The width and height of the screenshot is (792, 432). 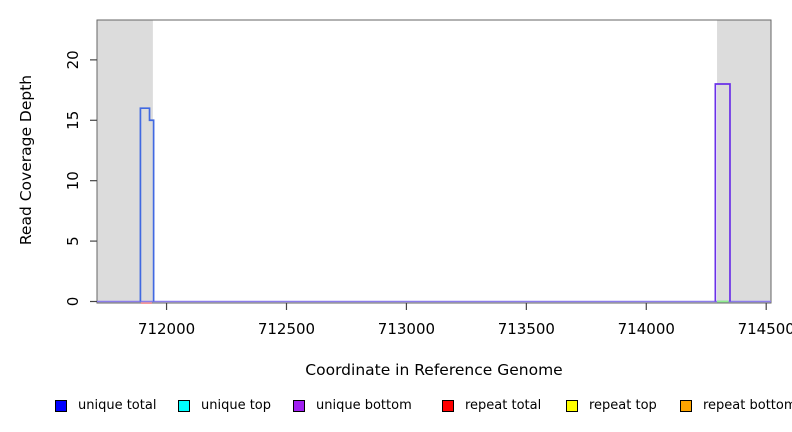 What do you see at coordinates (184, 406) in the screenshot?
I see `legend-swatch-unique-top` at bounding box center [184, 406].